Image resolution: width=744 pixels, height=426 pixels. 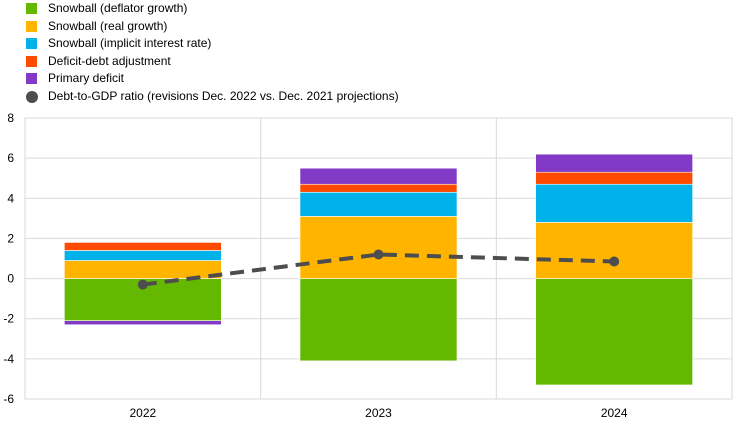 I want to click on y-tick-label: 2, so click(x=10, y=238).